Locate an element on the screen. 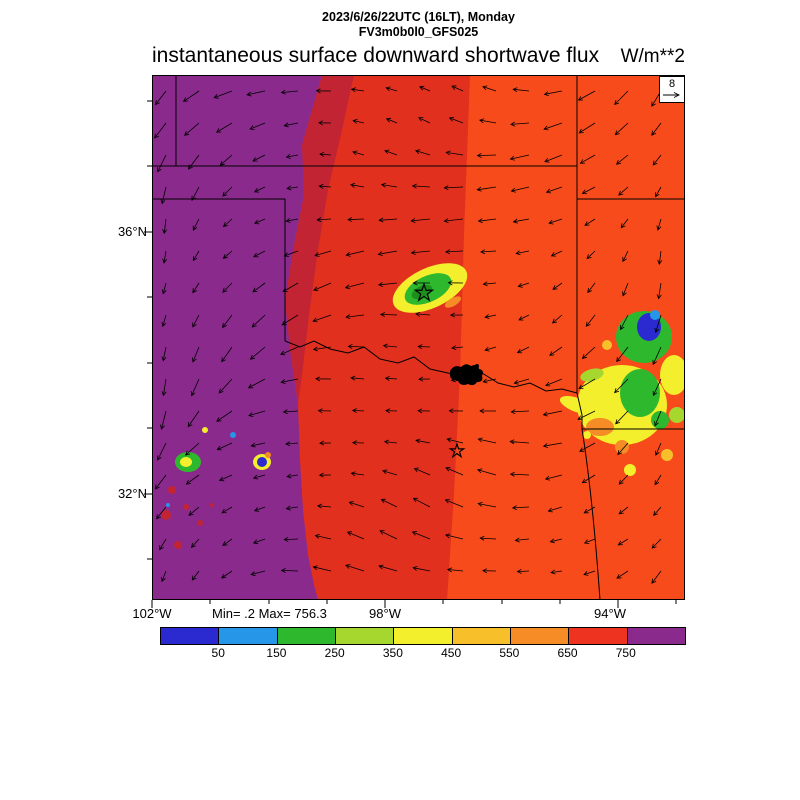 The width and height of the screenshot is (800, 800). colorbar is located at coordinates (423, 636).